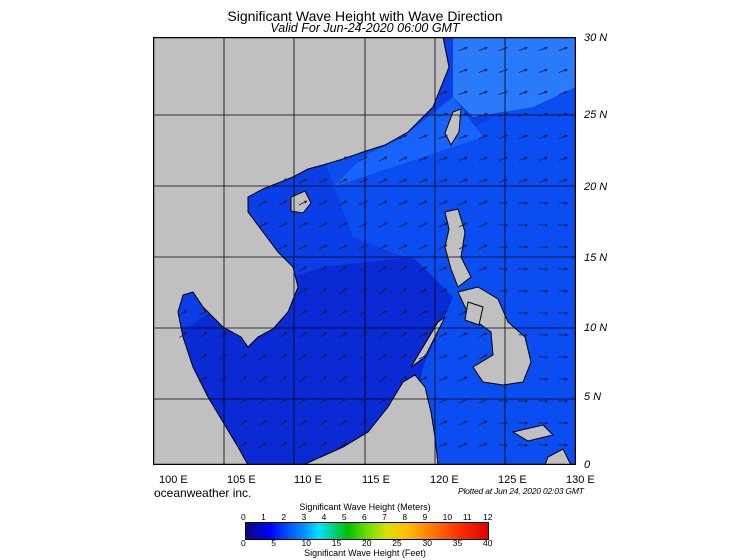  What do you see at coordinates (408, 142) in the screenshot?
I see `wave-zone-light` at bounding box center [408, 142].